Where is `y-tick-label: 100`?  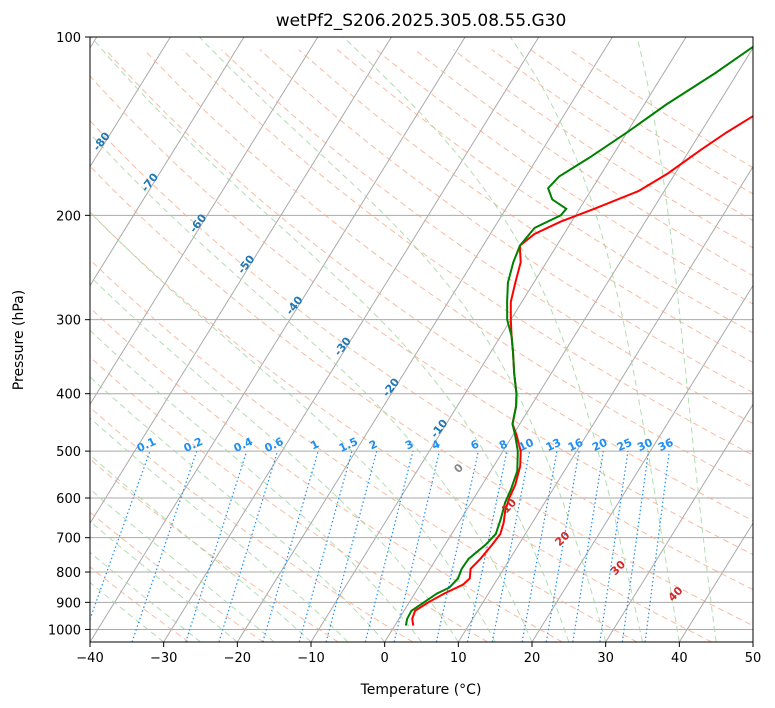 y-tick-label: 100 is located at coordinates (68, 38).